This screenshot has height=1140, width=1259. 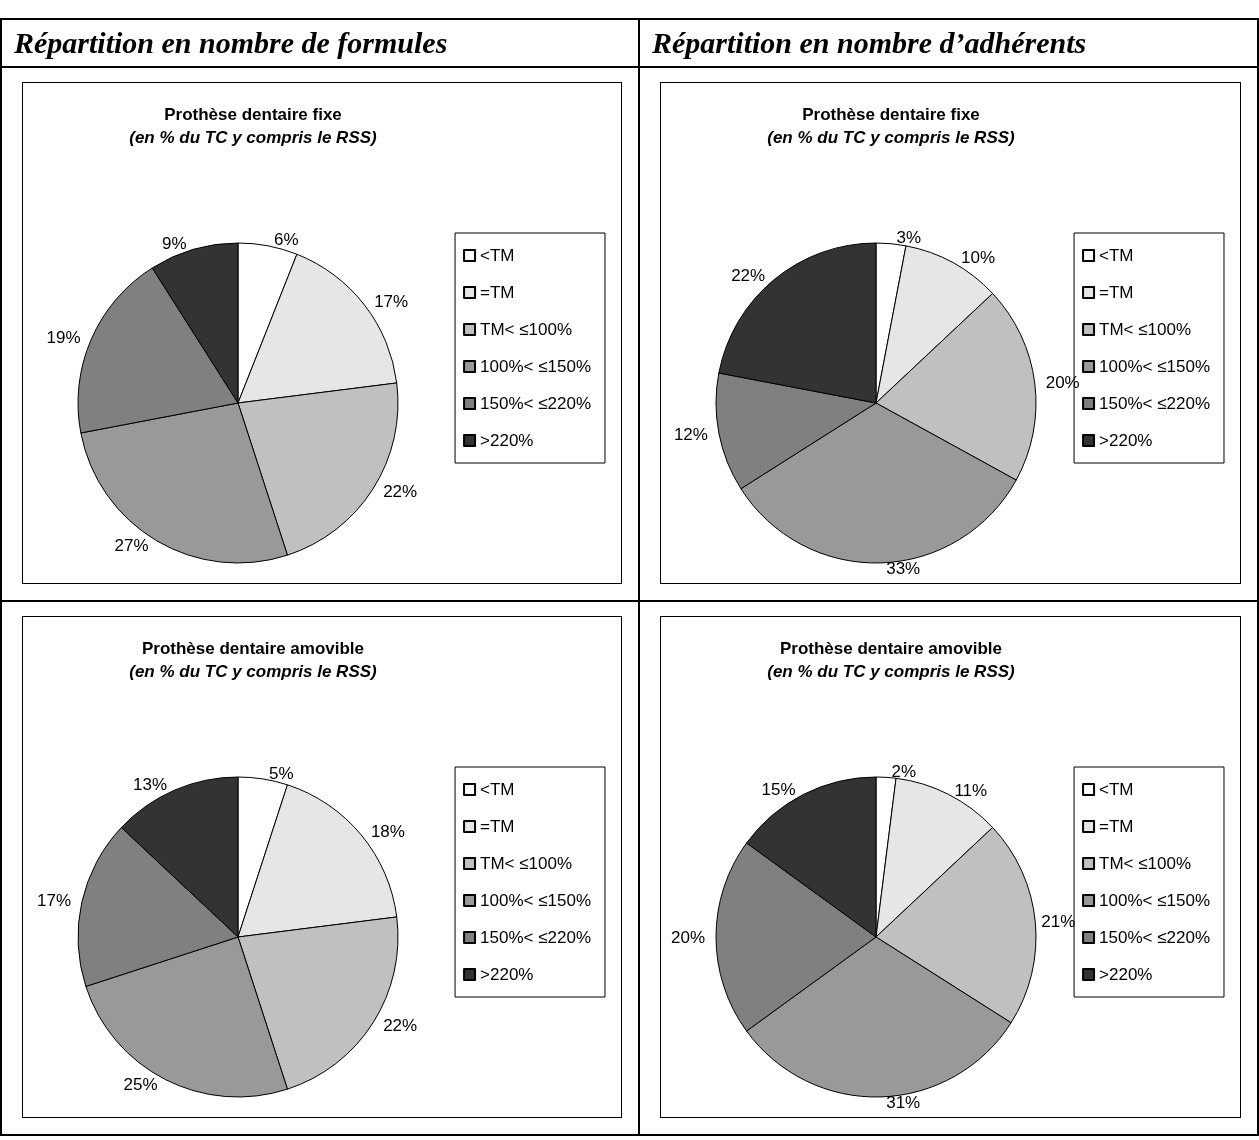 What do you see at coordinates (174, 244) in the screenshot?
I see `data-label: 9%` at bounding box center [174, 244].